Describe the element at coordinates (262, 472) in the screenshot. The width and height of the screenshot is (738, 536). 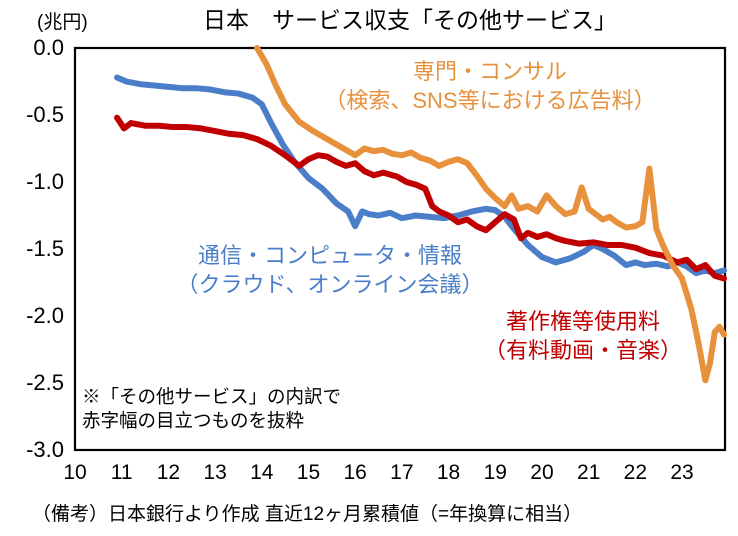
I see `x-tick-label: 14` at that location.